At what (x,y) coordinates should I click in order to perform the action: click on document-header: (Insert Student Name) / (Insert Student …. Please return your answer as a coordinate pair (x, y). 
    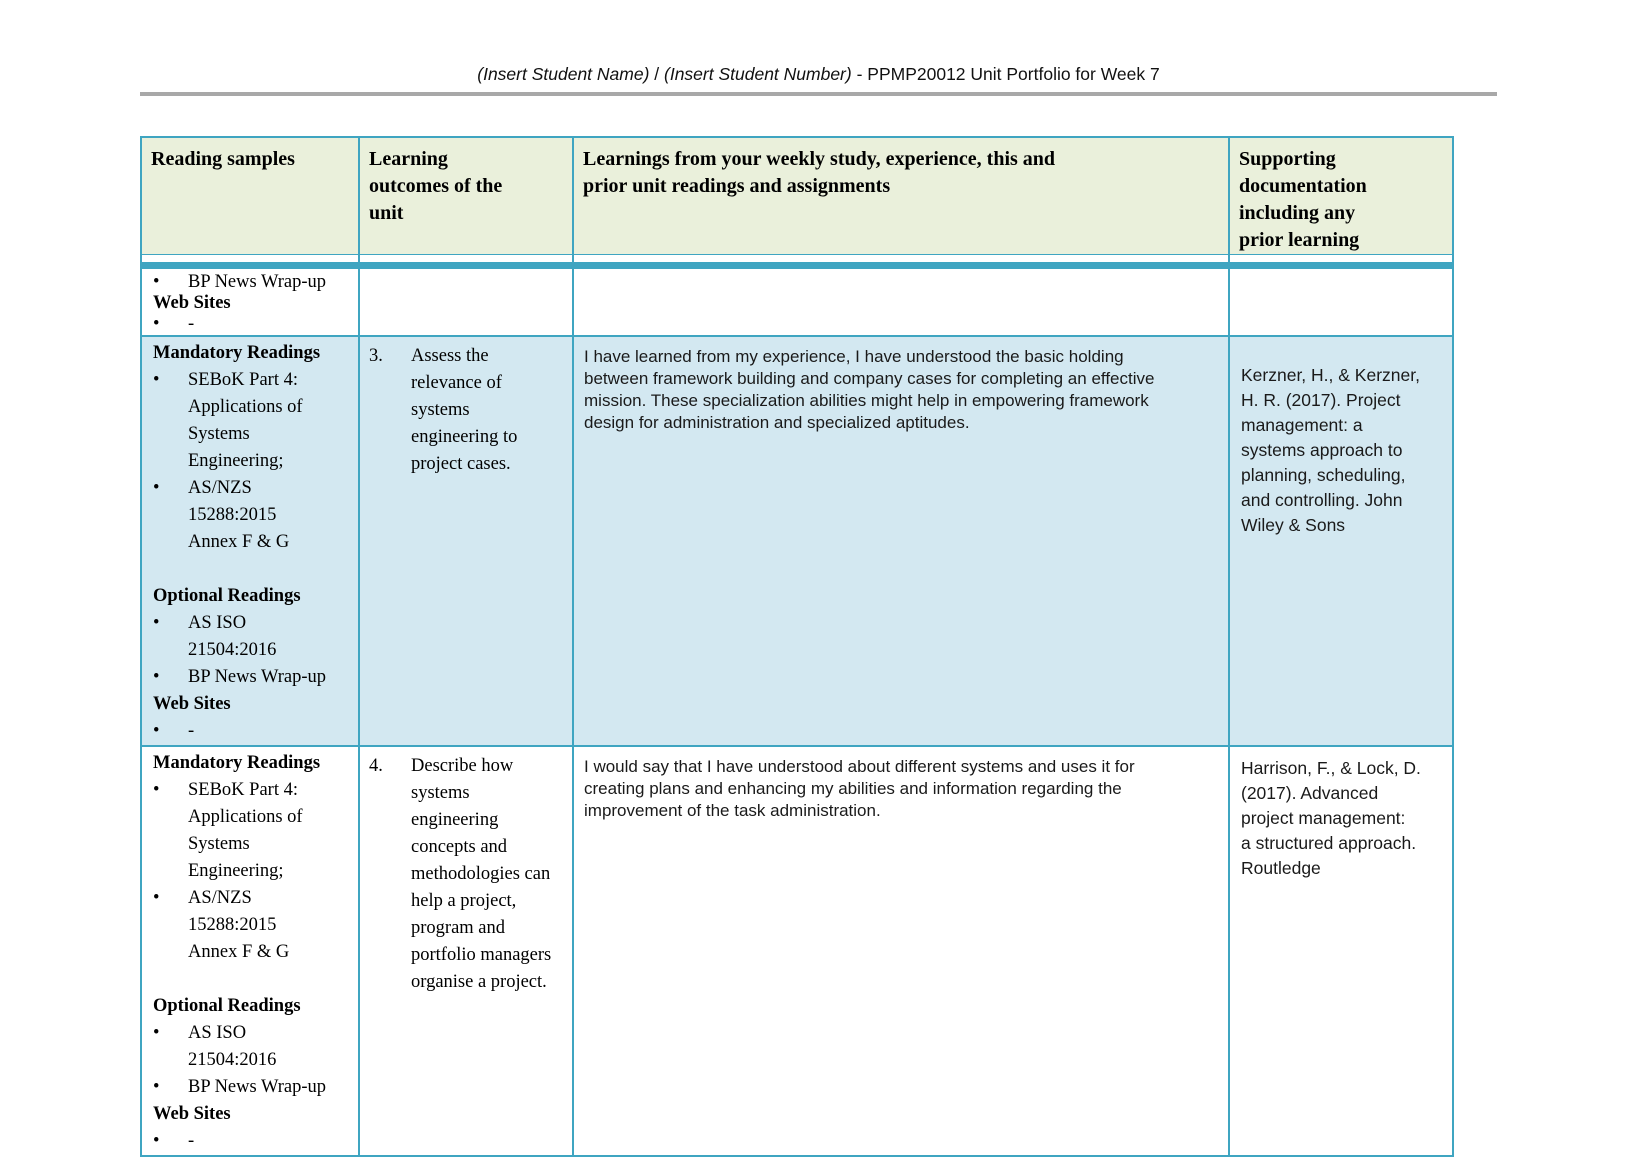
    Looking at the image, I should click on (818, 74).